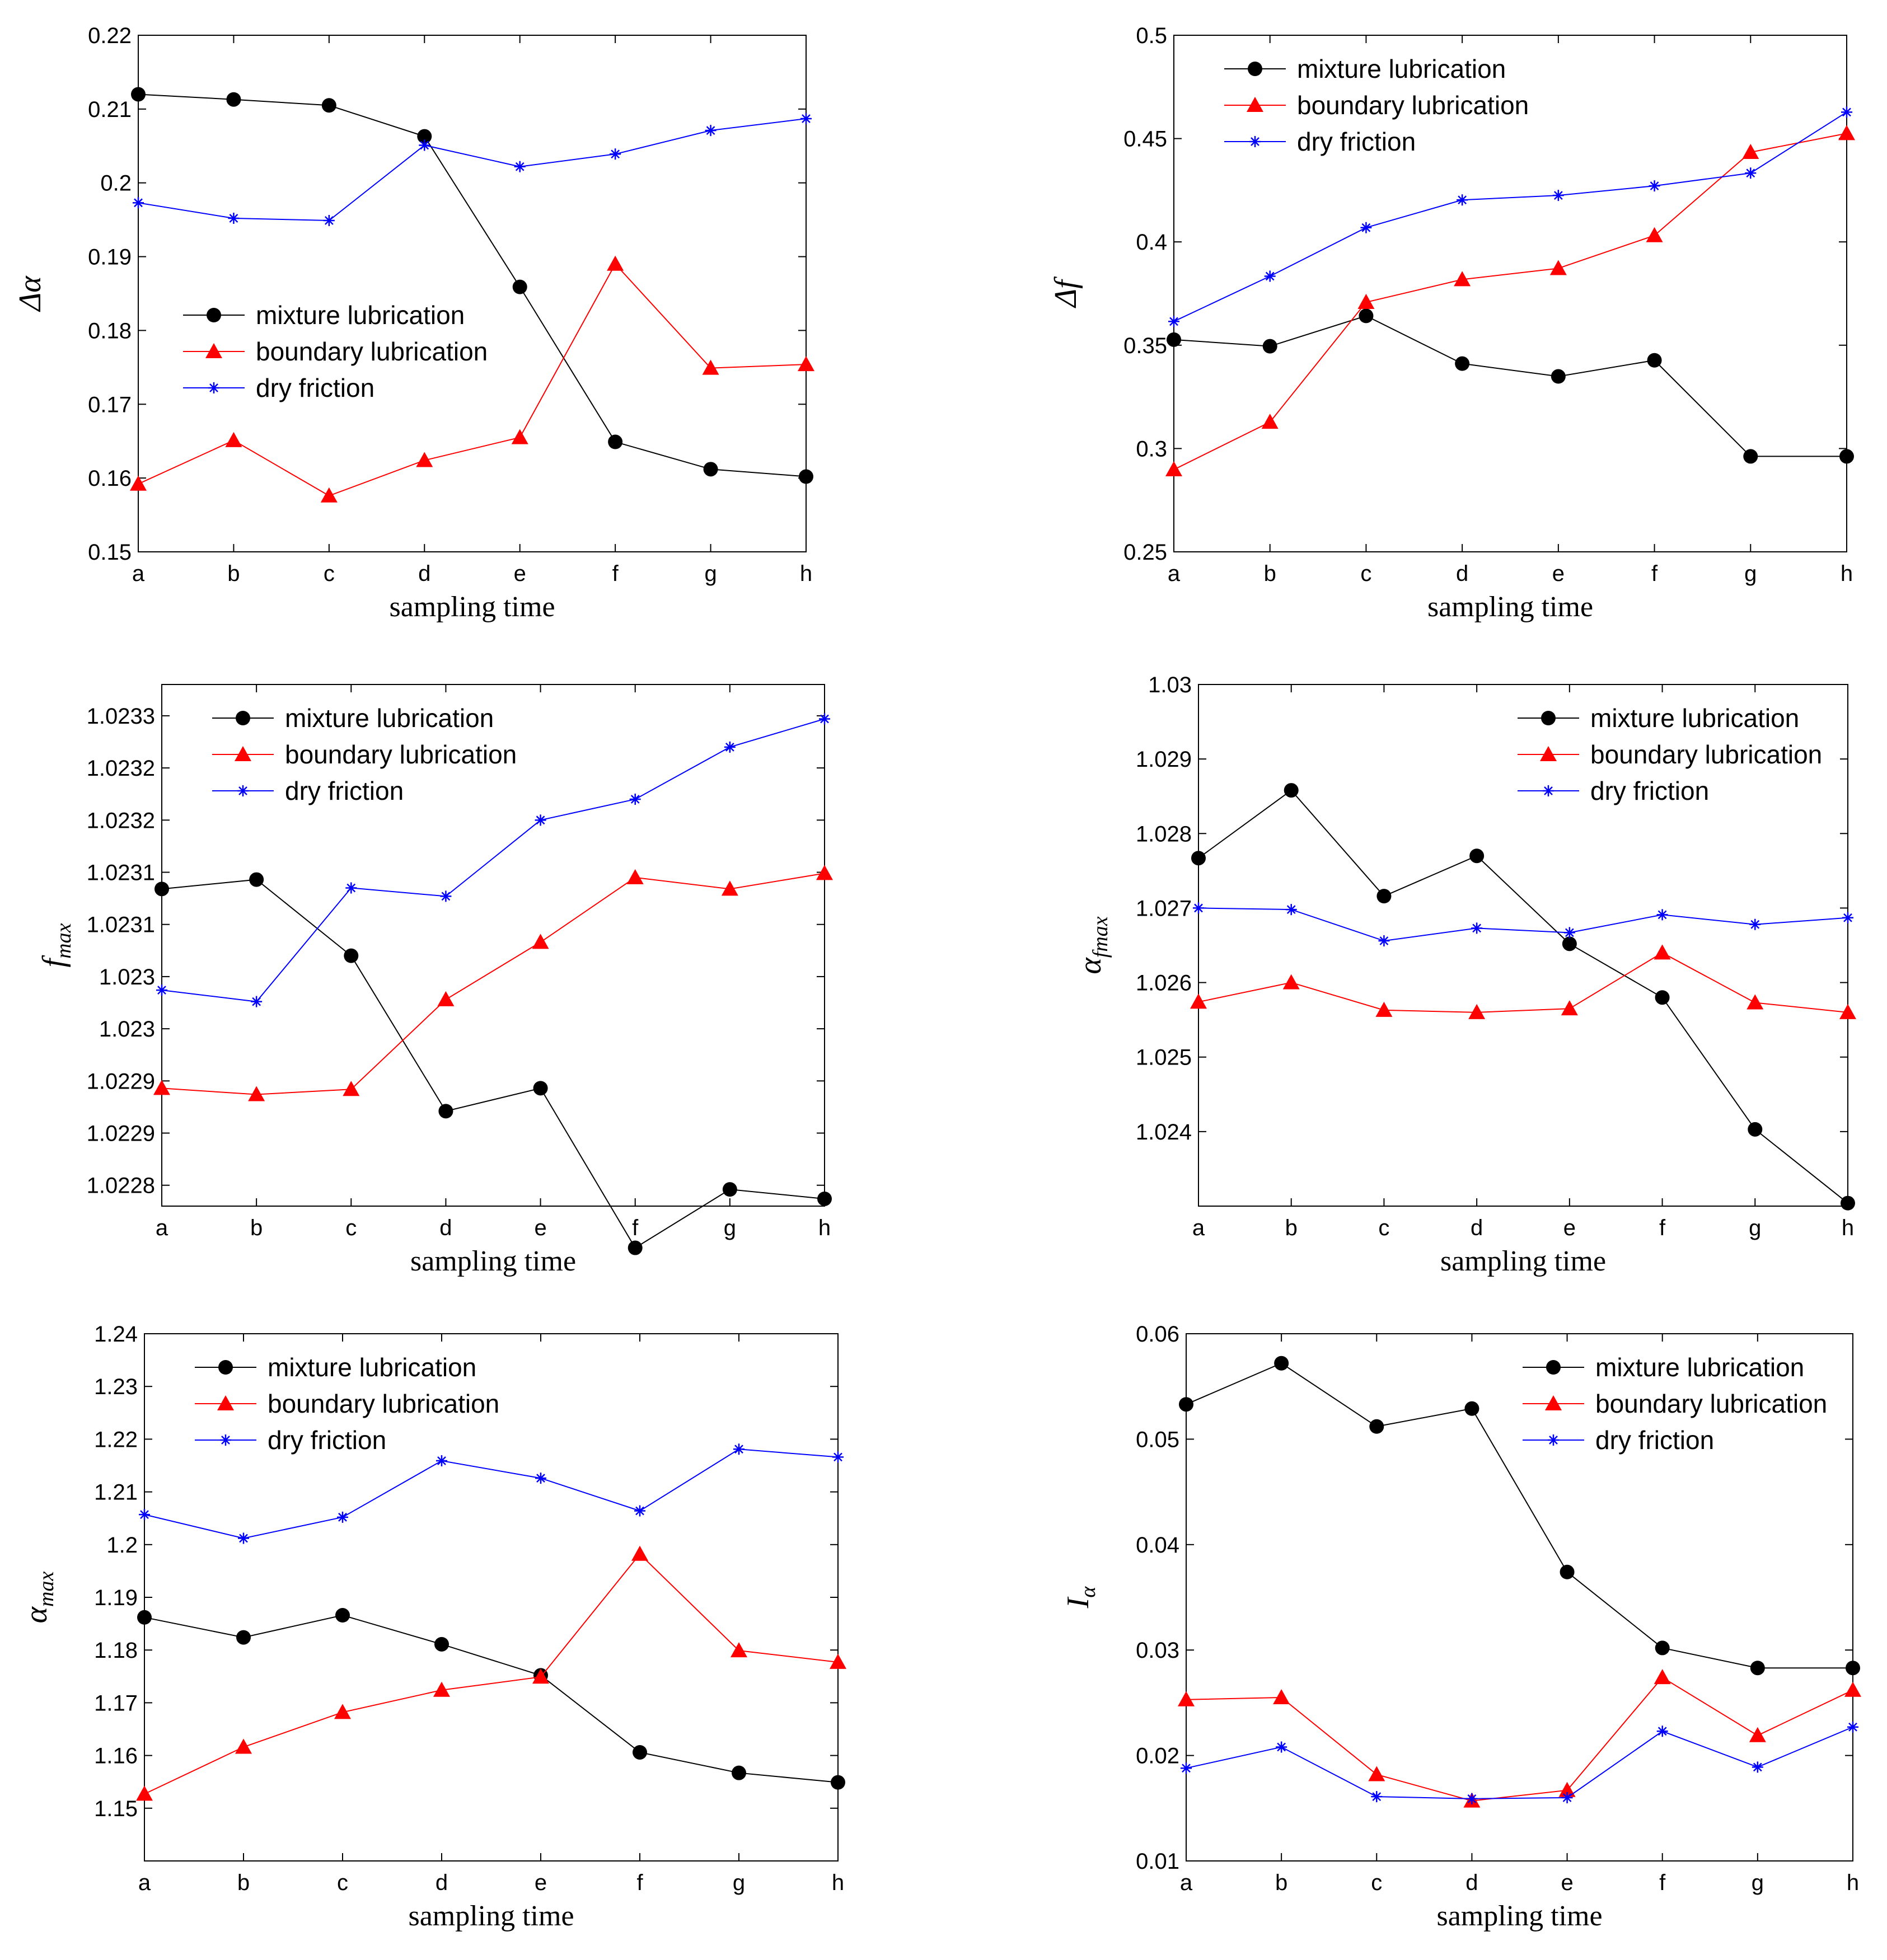  What do you see at coordinates (121, 716) in the screenshot?
I see `y-tick-label: 1.0233` at bounding box center [121, 716].